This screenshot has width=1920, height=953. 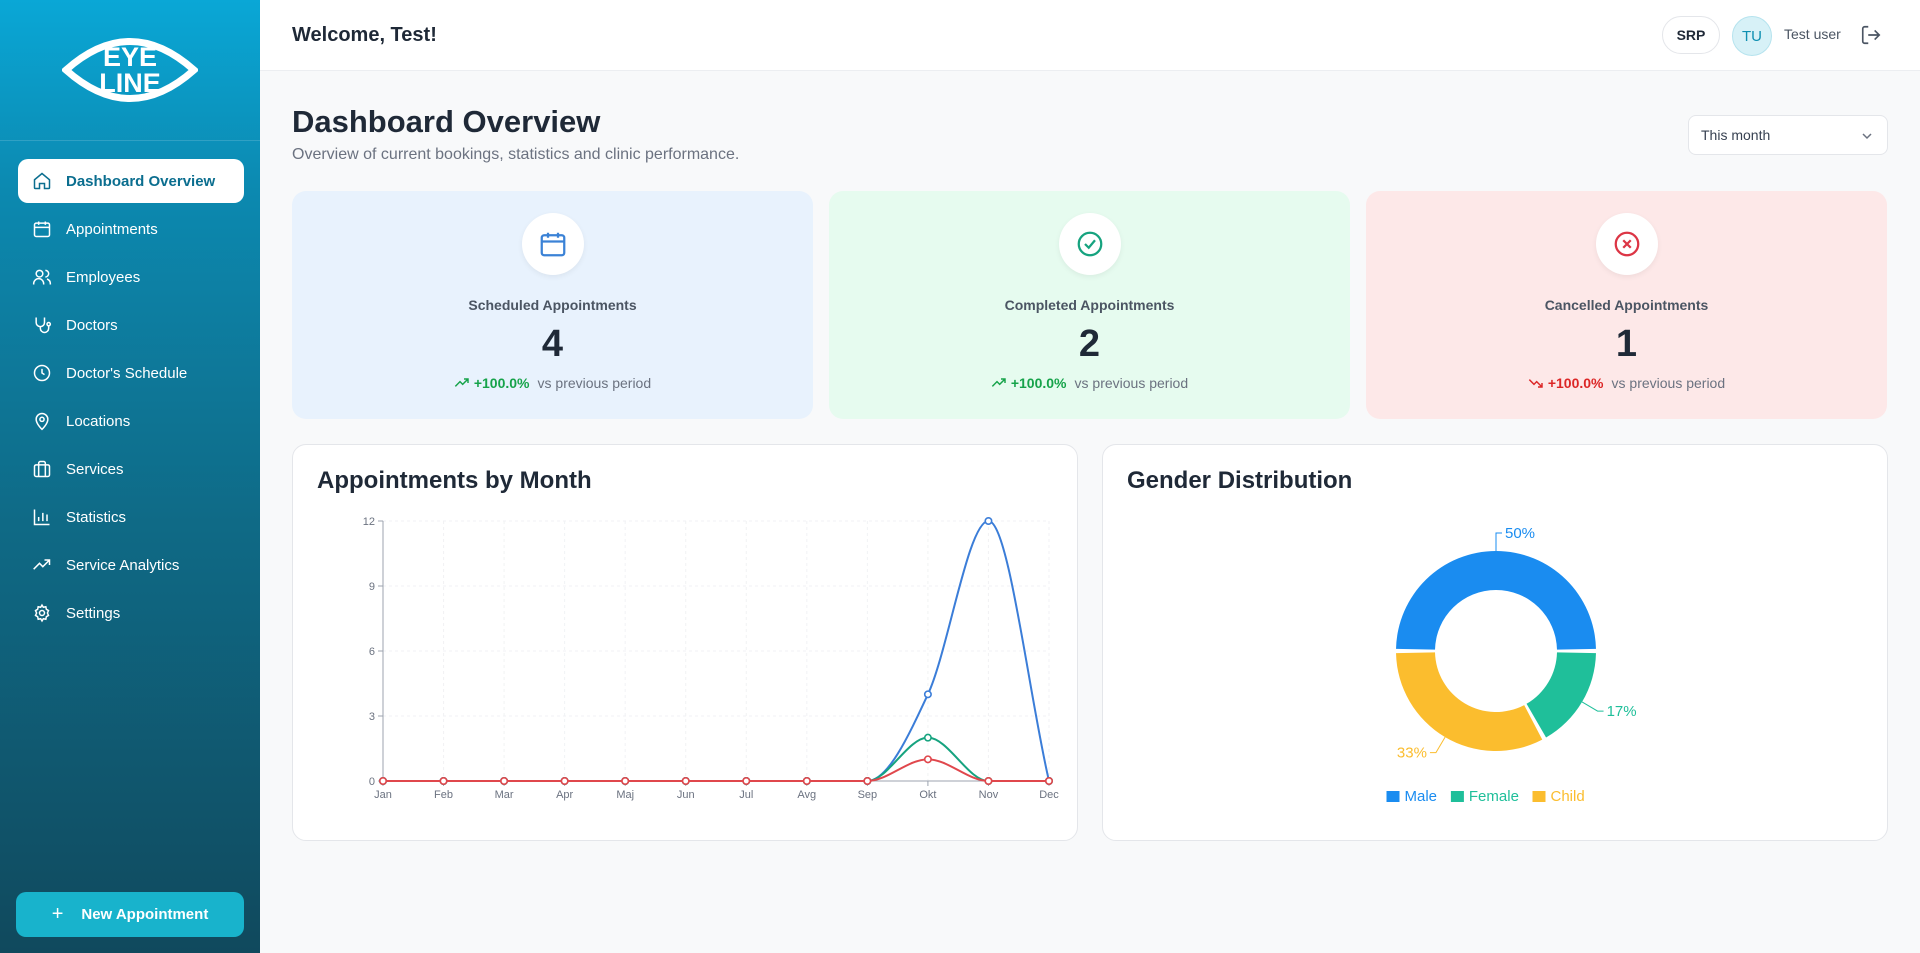 What do you see at coordinates (1421, 796) in the screenshot?
I see `legend-label: Male` at bounding box center [1421, 796].